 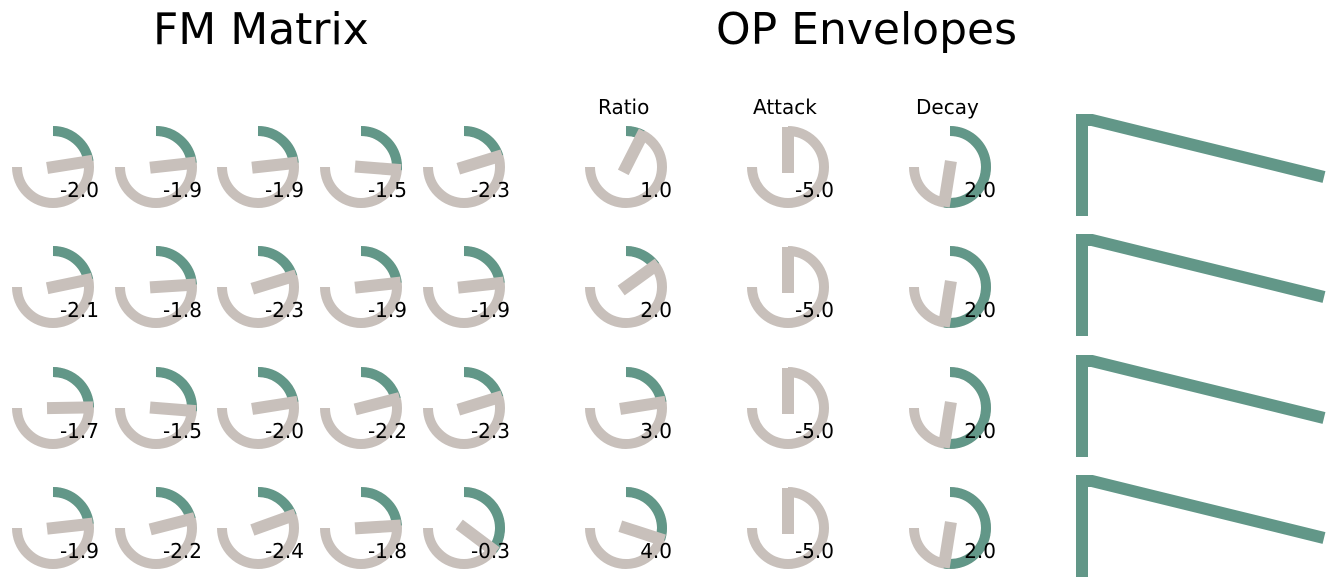 I want to click on op2-decay-knob, so click(x=950, y=287).